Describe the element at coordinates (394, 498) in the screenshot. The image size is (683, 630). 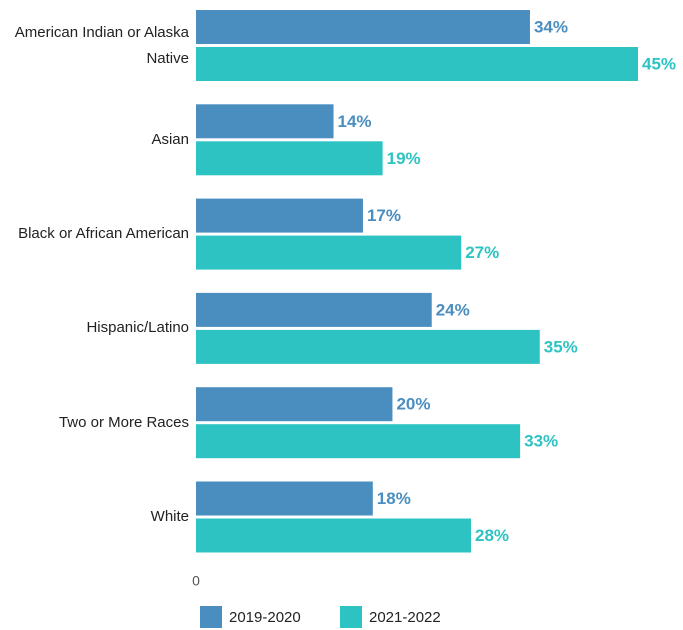
I see `value-label: 18%` at that location.